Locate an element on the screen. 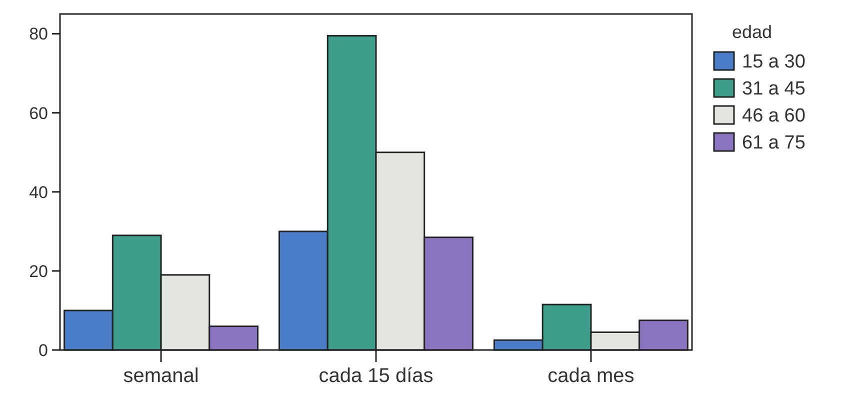 This screenshot has width=860, height=406. x-tick-label: semanal is located at coordinates (161, 376).